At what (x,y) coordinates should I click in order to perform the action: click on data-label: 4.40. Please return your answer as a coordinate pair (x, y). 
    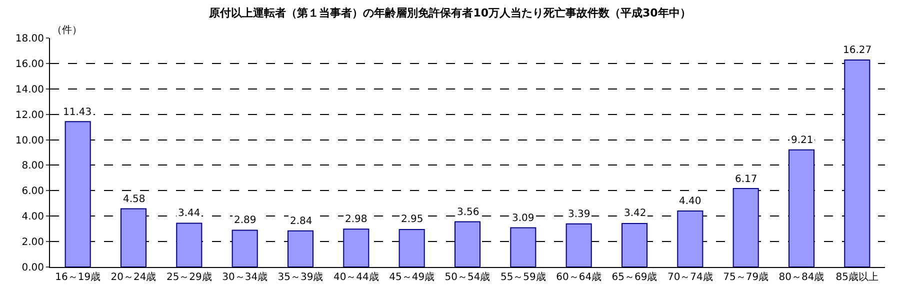
    Looking at the image, I should click on (690, 201).